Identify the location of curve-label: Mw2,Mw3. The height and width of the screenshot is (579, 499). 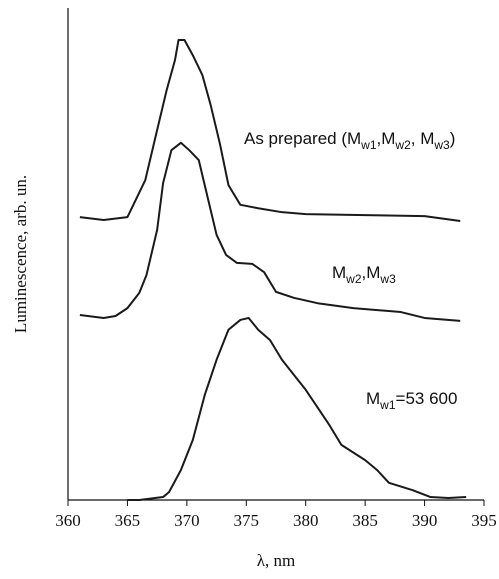
(364, 274).